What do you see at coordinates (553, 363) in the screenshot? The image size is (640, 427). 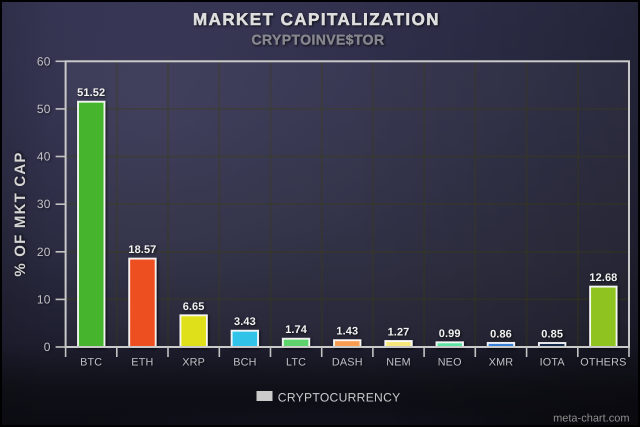 I see `svg-text: IOTA` at bounding box center [553, 363].